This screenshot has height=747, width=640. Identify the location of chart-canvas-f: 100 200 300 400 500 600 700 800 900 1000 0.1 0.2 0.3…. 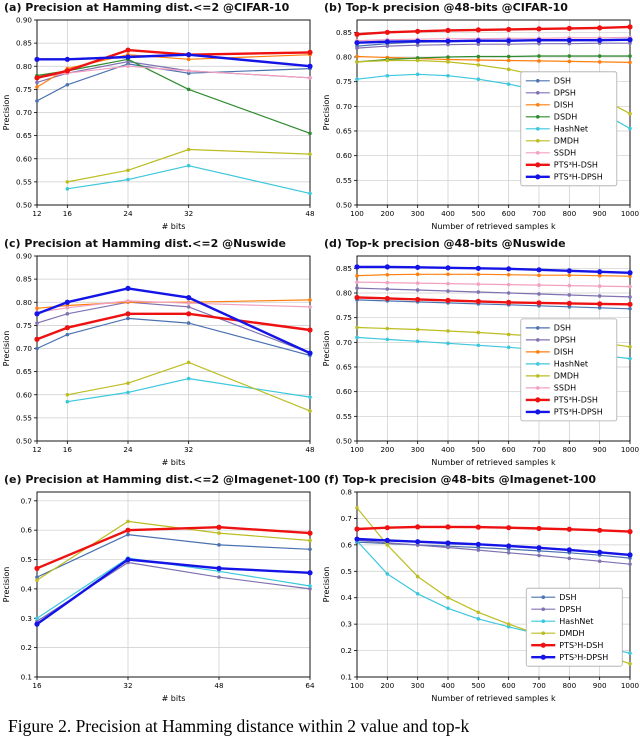
(481, 596).